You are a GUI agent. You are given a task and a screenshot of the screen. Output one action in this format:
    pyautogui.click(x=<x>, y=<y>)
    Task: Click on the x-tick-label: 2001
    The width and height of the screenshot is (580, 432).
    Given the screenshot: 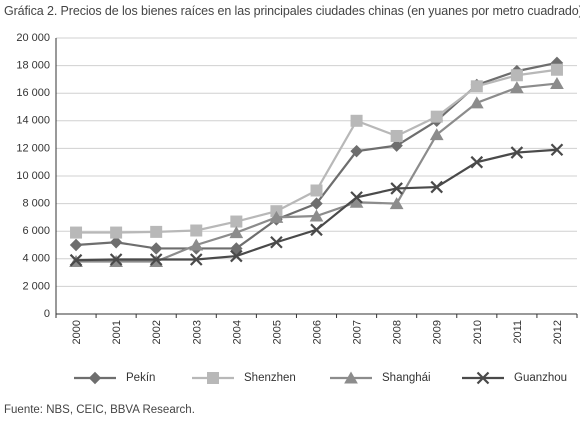 What is the action you would take?
    pyautogui.click(x=117, y=332)
    